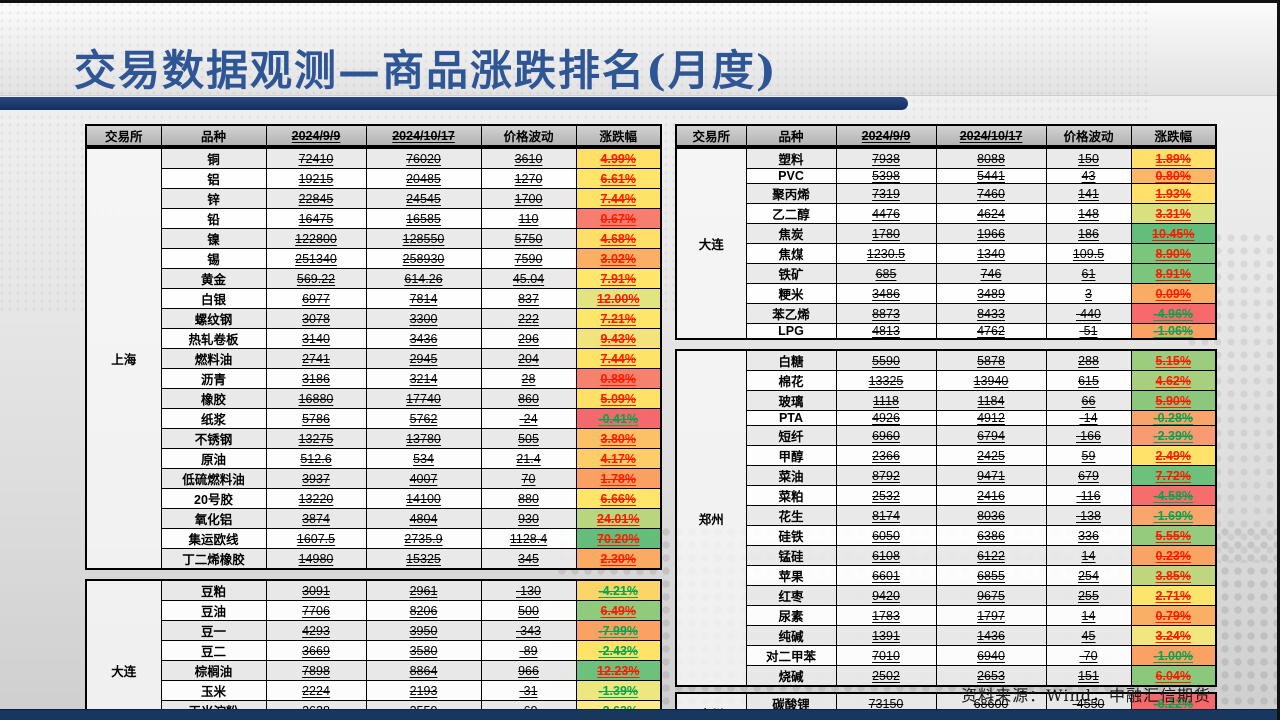 This screenshot has height=720, width=1280. What do you see at coordinates (946, 475) in the screenshot?
I see `table-row: 菜油 8792 9471 679 7.72%` at bounding box center [946, 475].